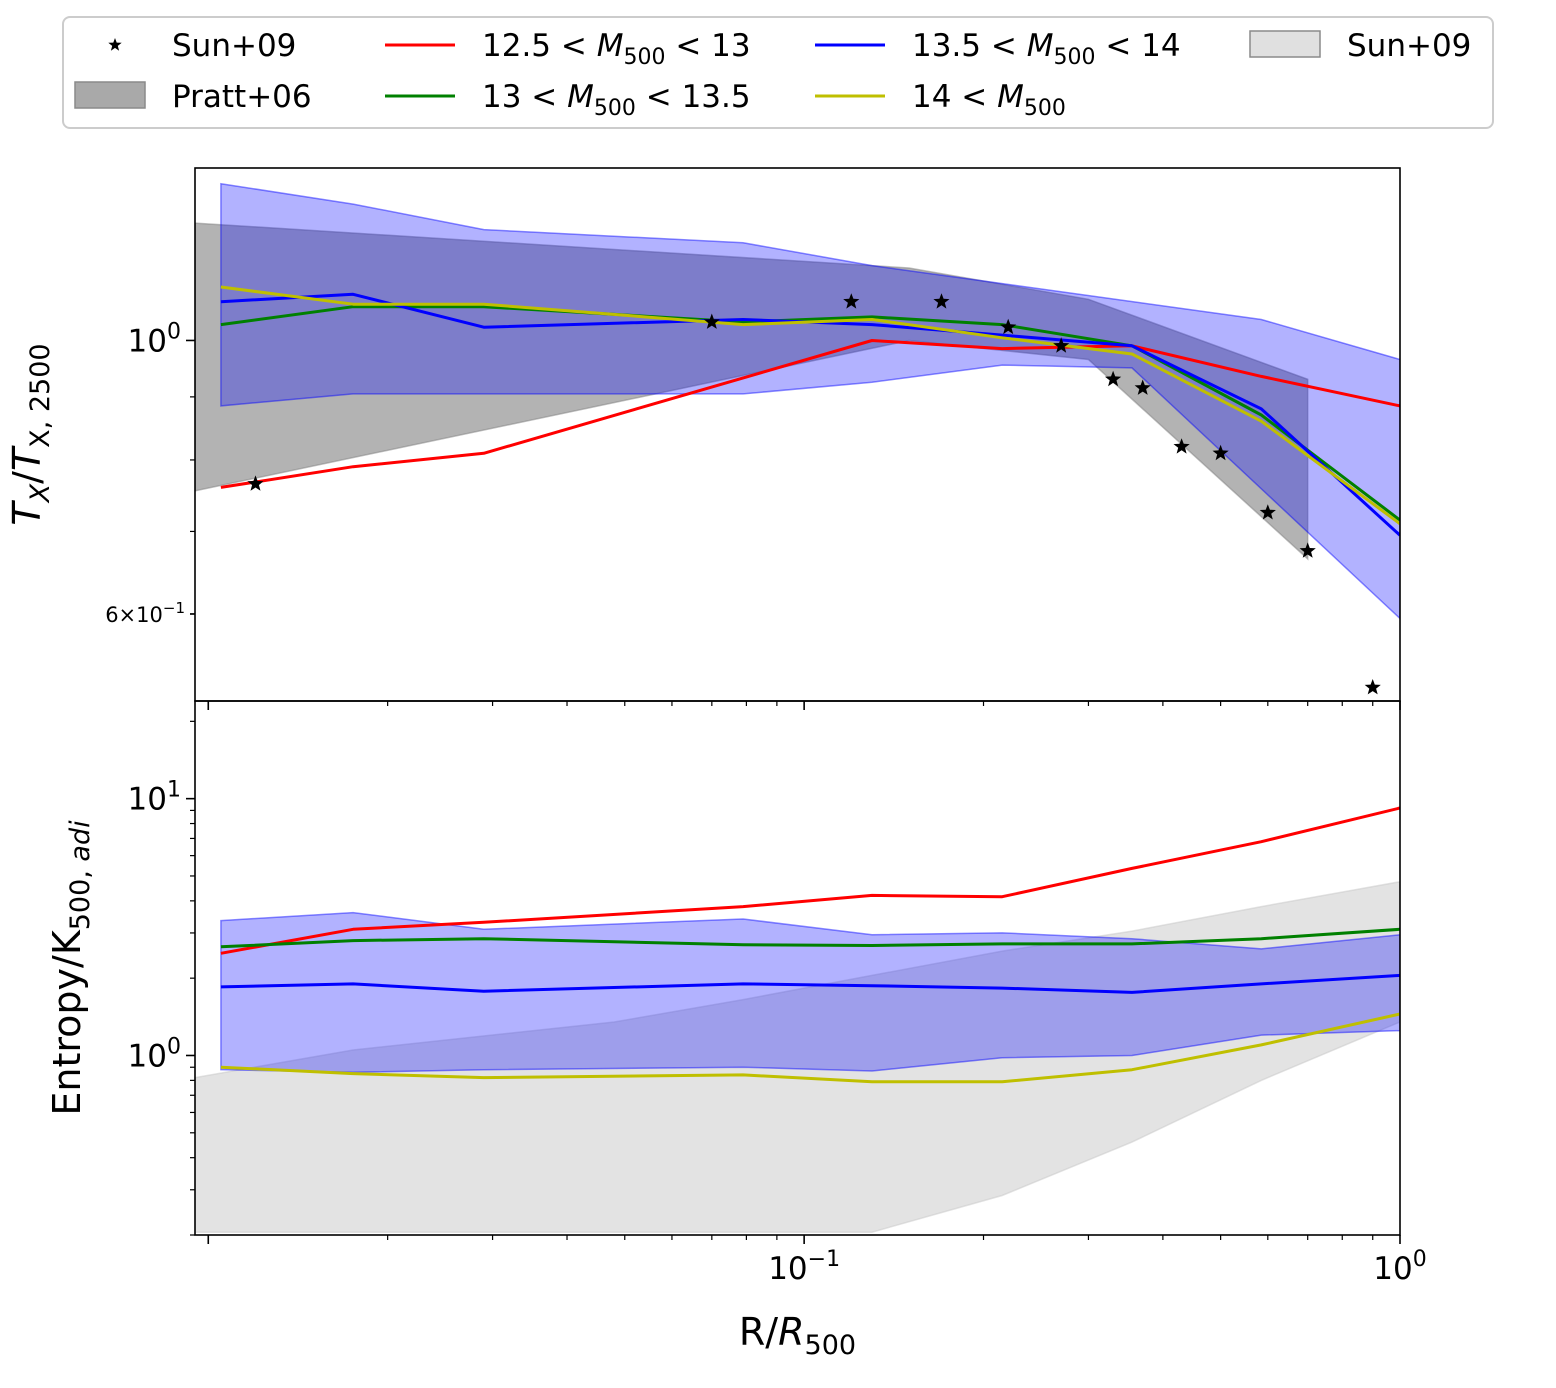 The height and width of the screenshot is (1388, 1556). I want to click on legend-label: 14 < M500, so click(989, 100).